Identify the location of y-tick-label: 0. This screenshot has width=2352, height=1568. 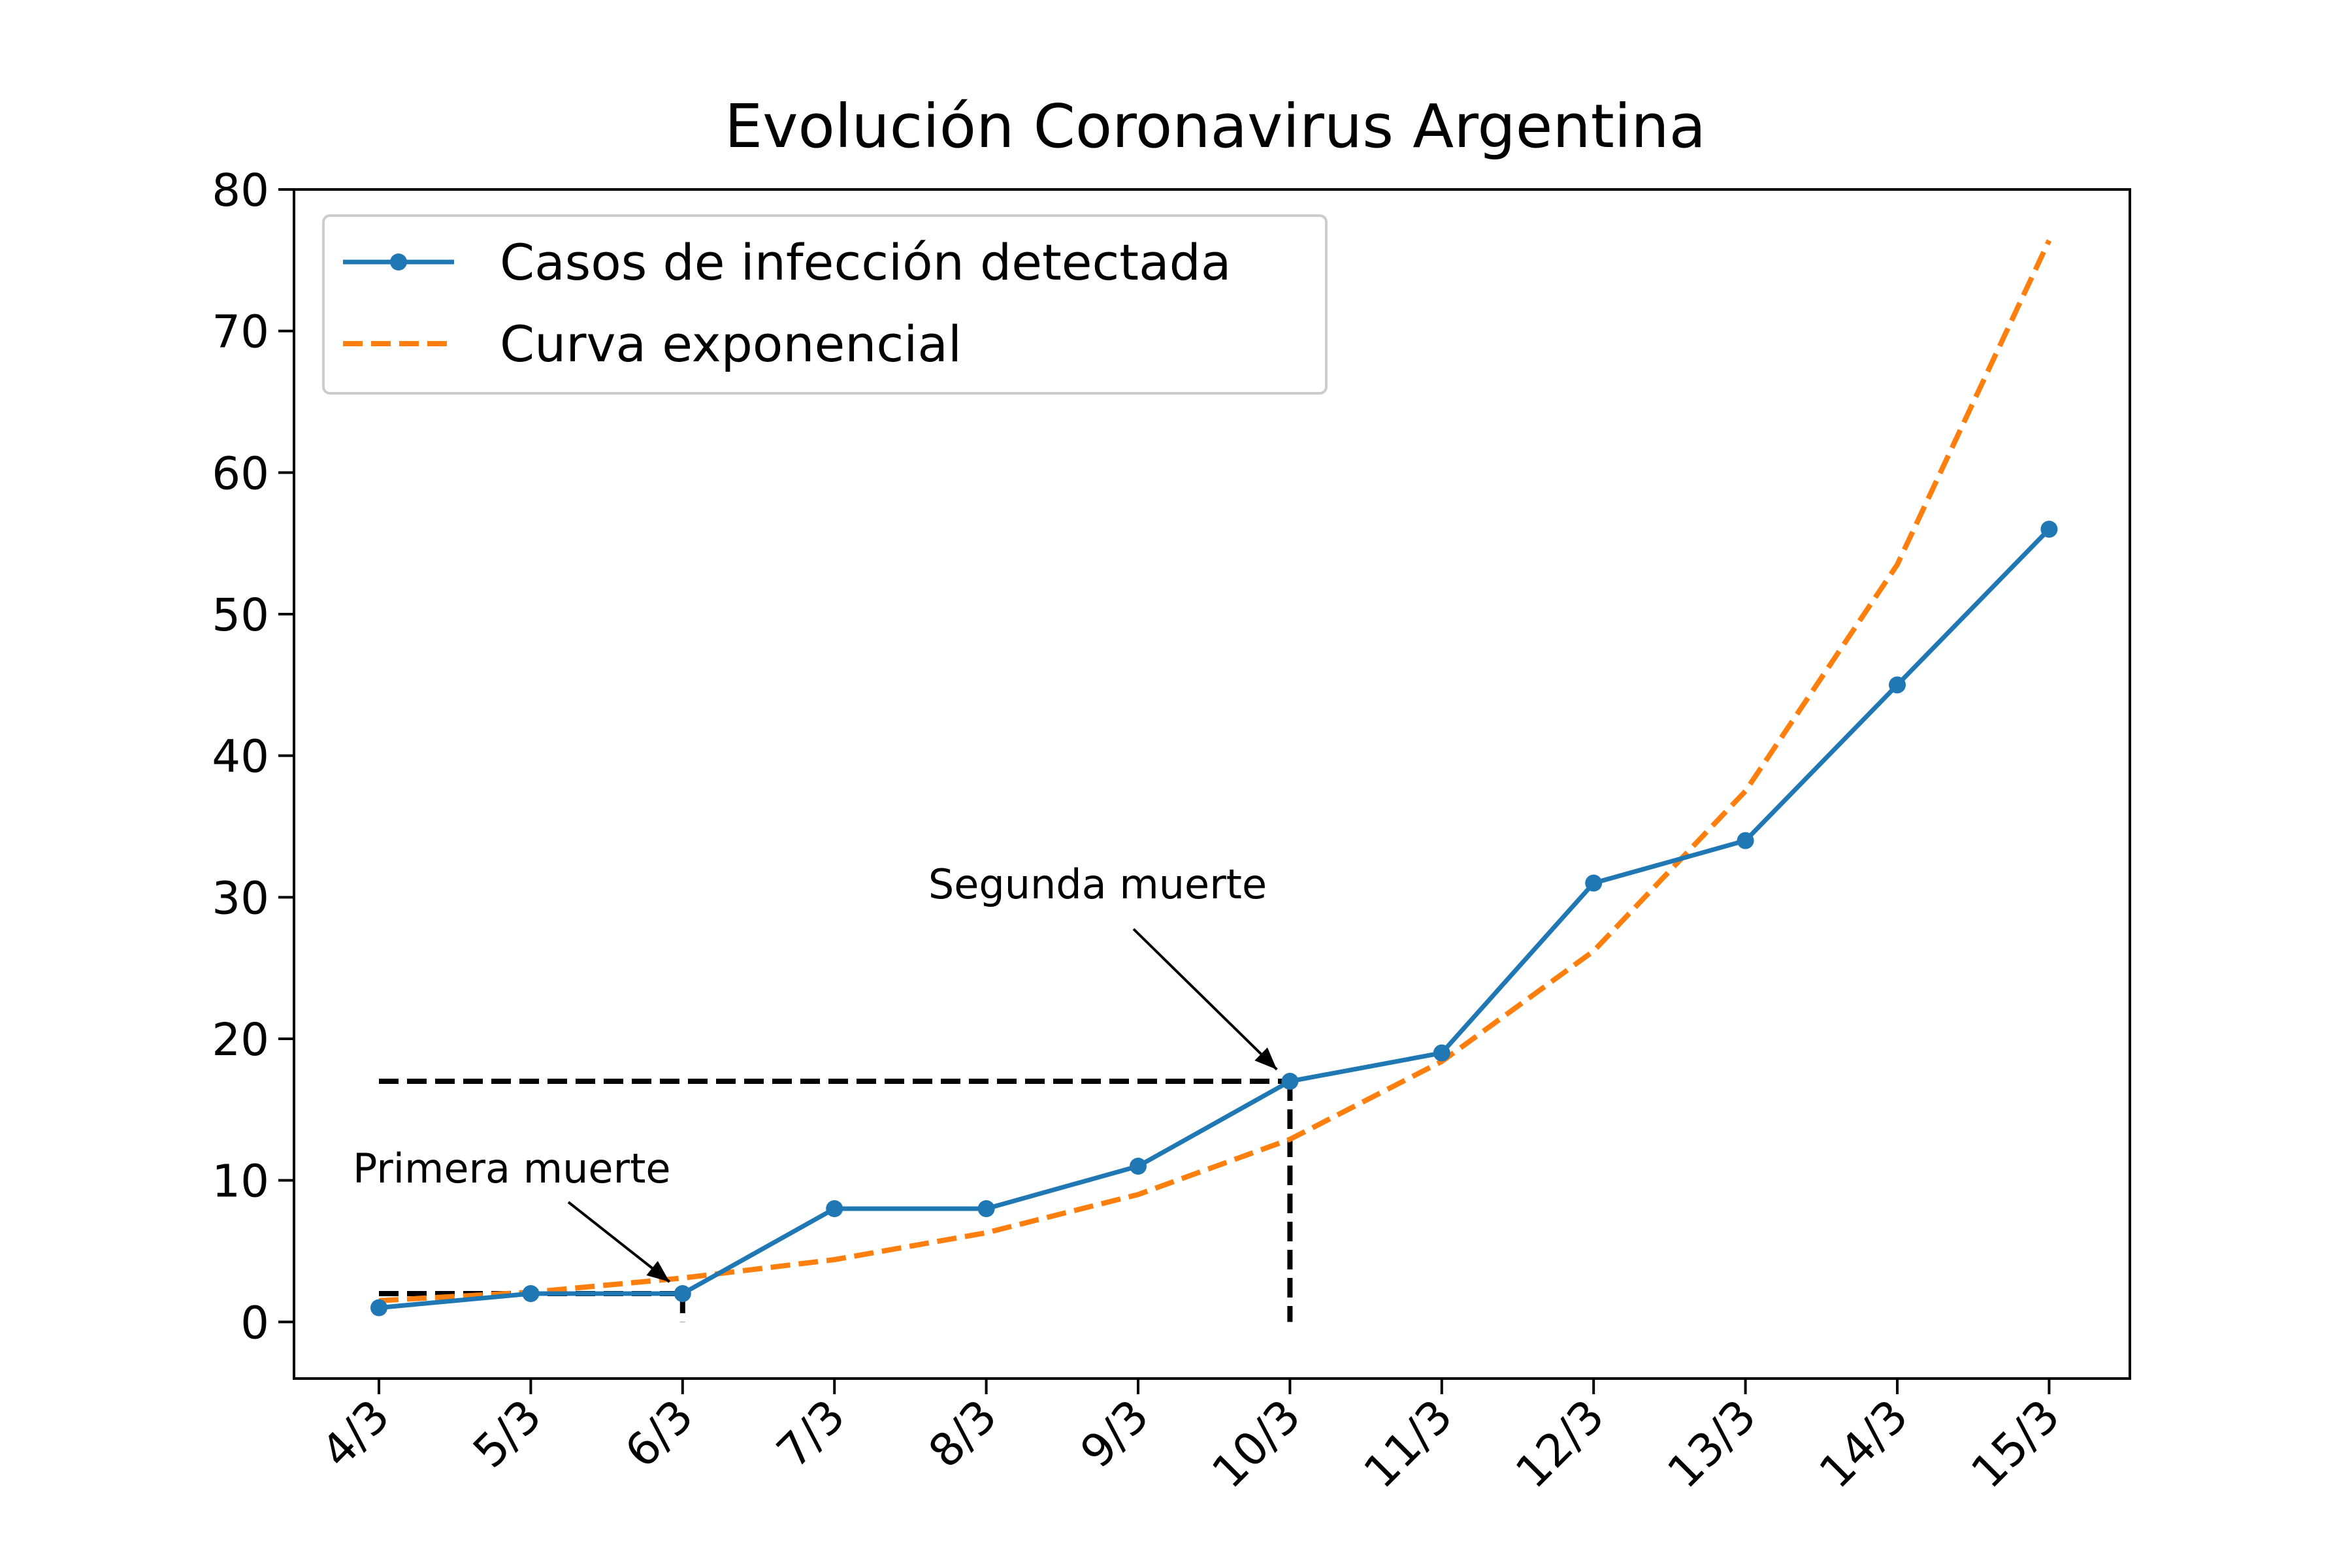
(254, 1323).